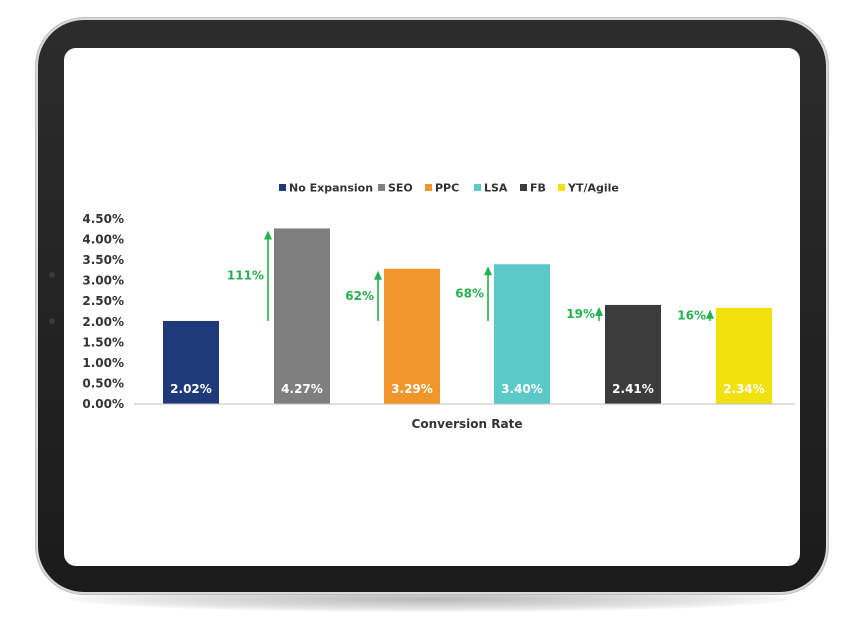 Image resolution: width=860 pixels, height=624 pixels. What do you see at coordinates (36, 515) in the screenshot?
I see `side-button` at bounding box center [36, 515].